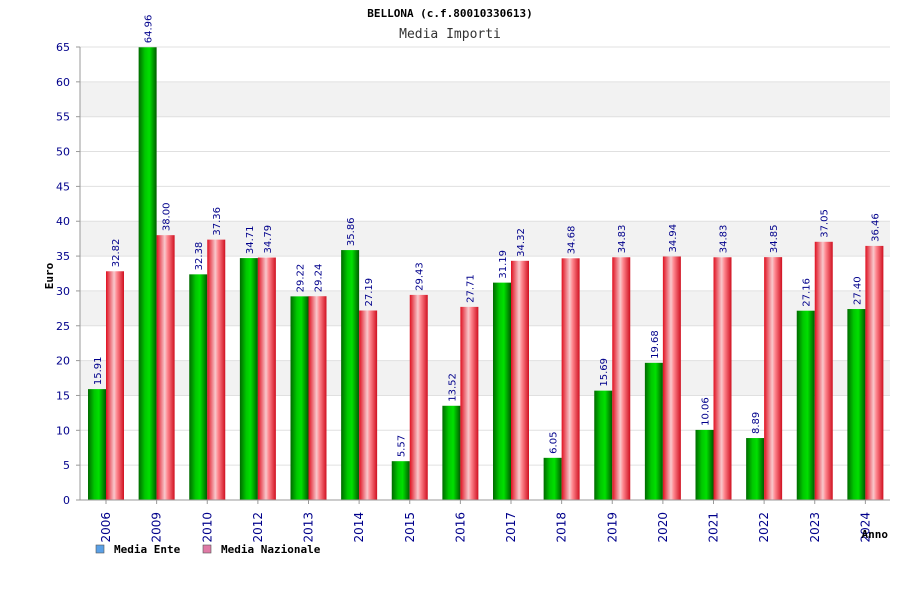  Describe the element at coordinates (49, 275) in the screenshot. I see `y-axis-label: Euro` at that location.